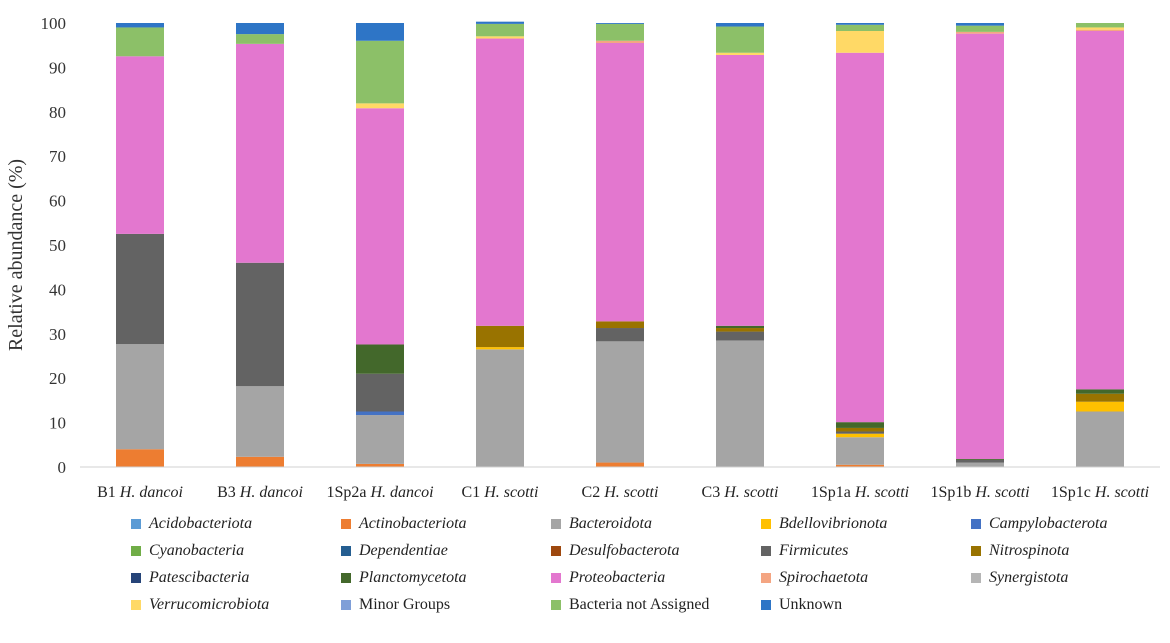 This screenshot has width=1170, height=643. Describe the element at coordinates (228, 492) in the screenshot. I see `x-tick-prefix: B3` at that location.